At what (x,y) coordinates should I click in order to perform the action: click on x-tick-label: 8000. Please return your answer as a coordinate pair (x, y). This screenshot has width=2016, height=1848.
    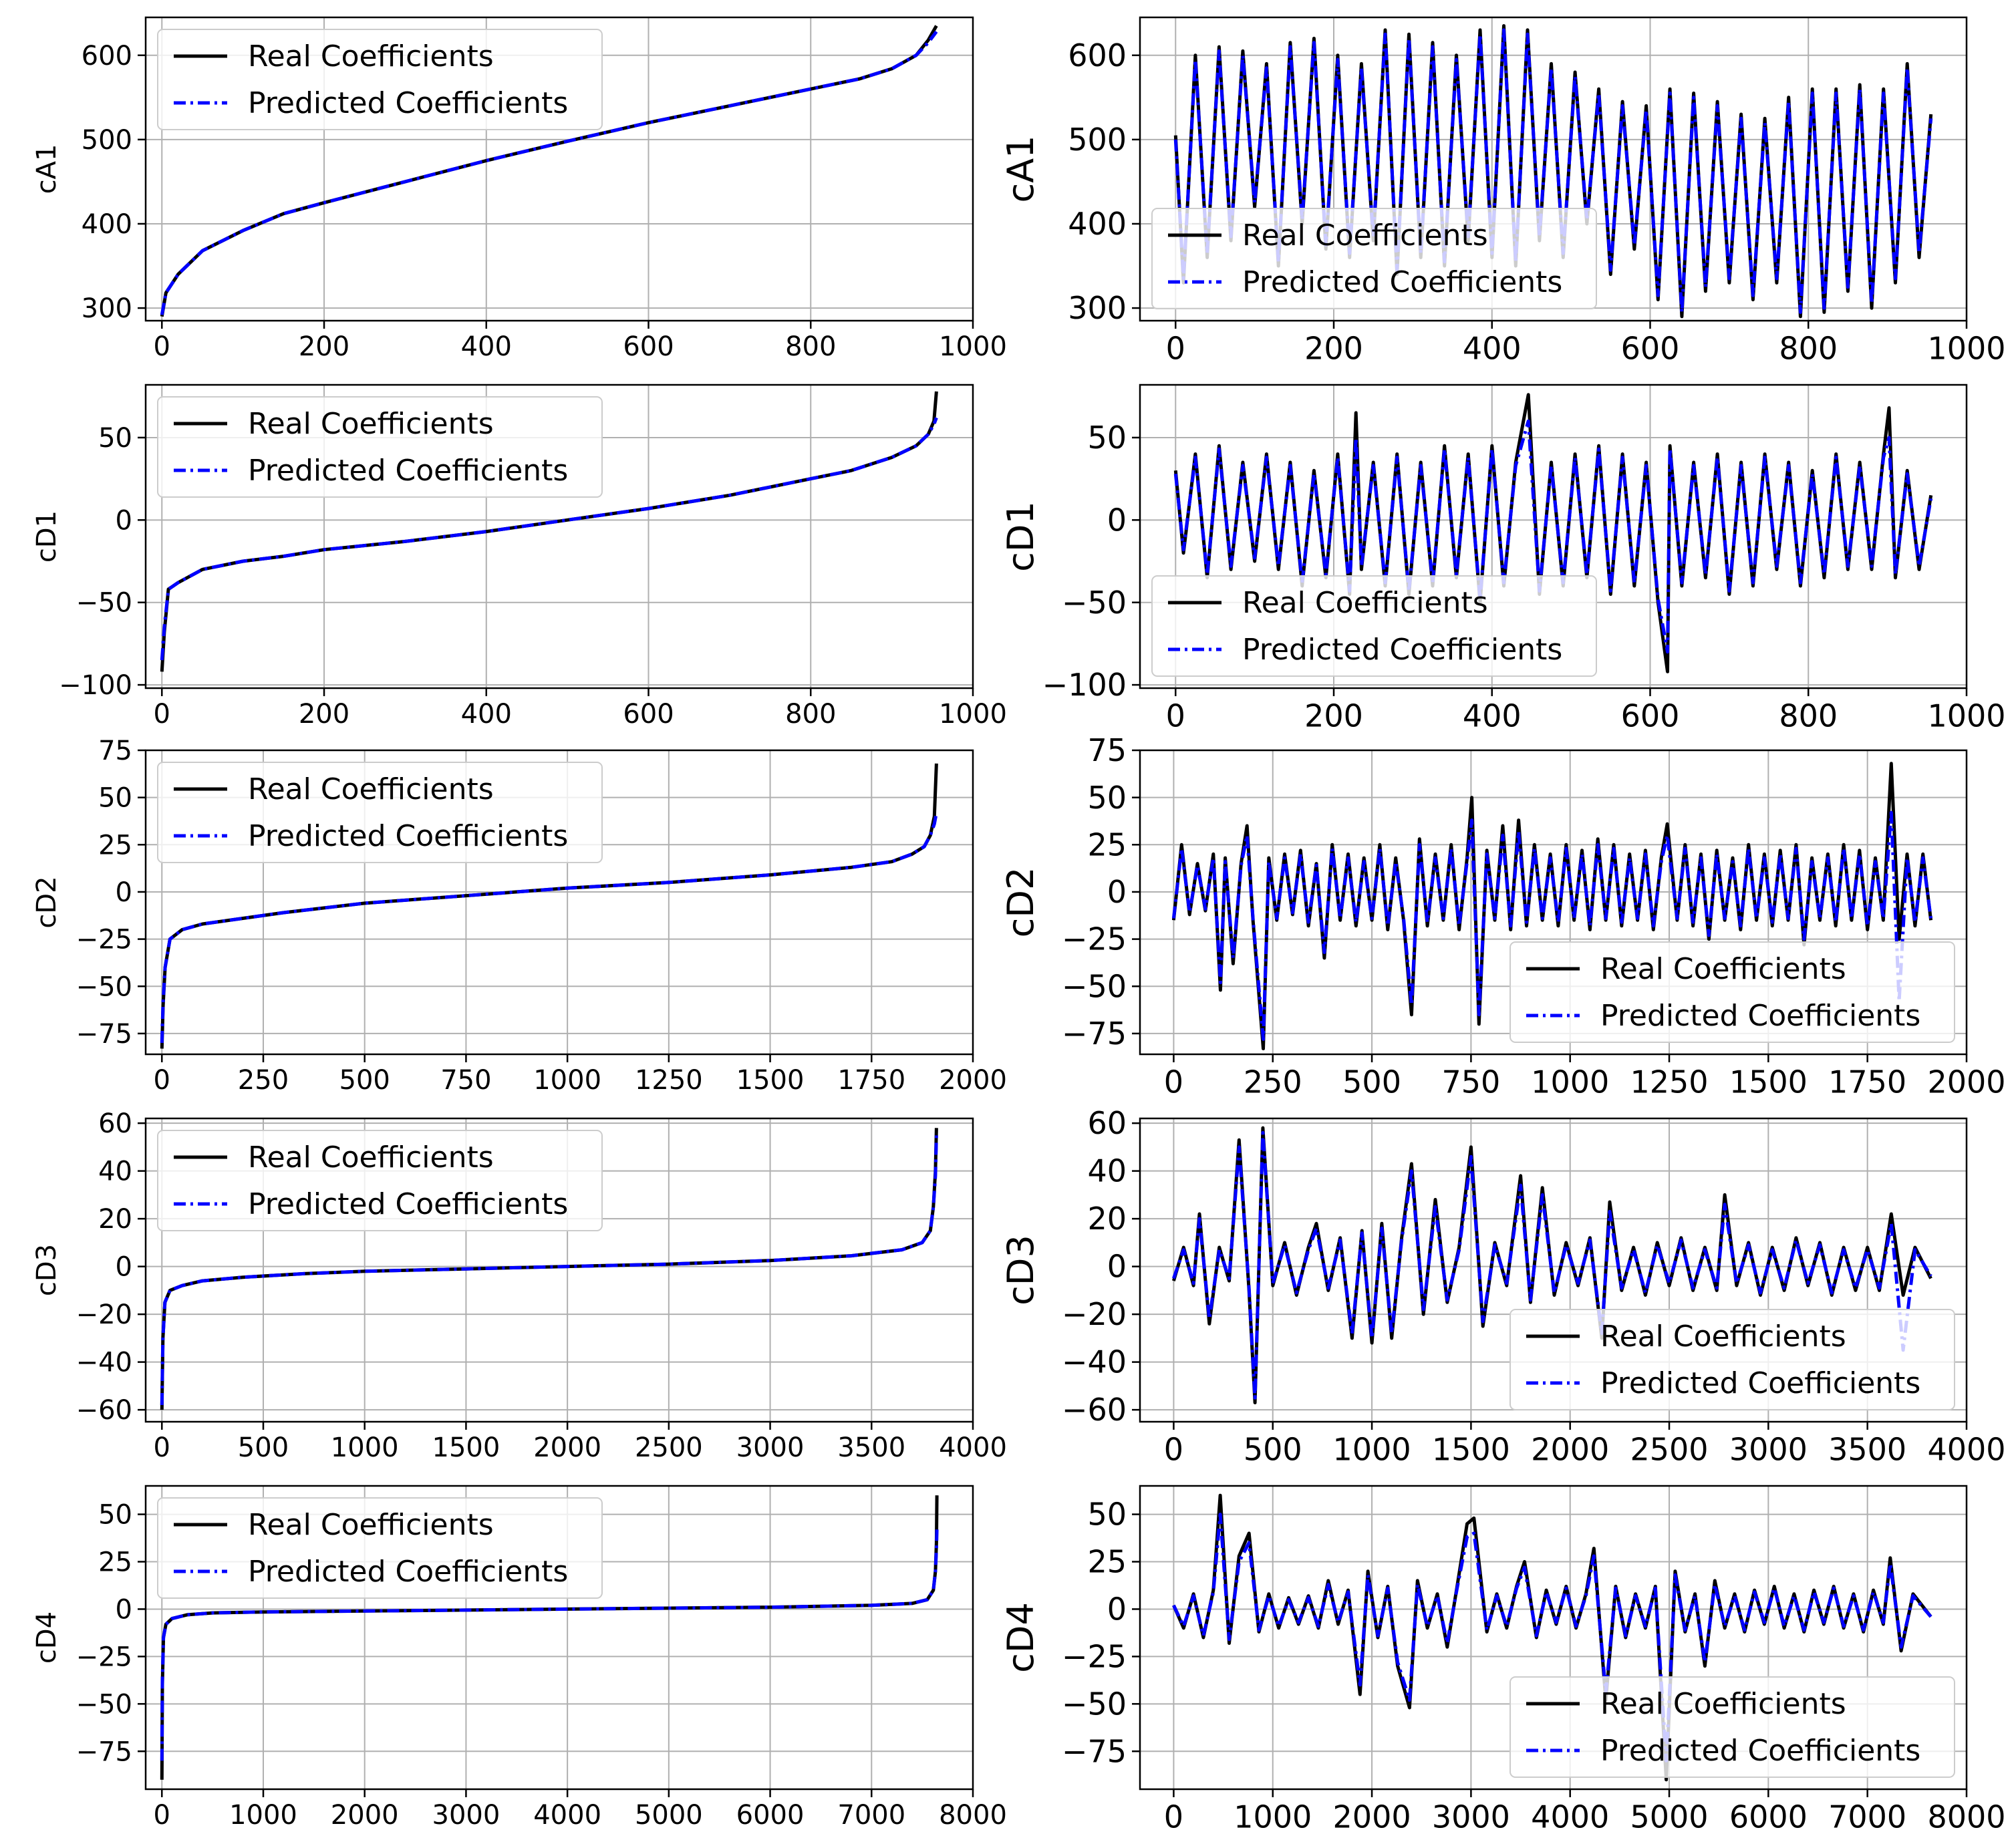
    Looking at the image, I should click on (1966, 1817).